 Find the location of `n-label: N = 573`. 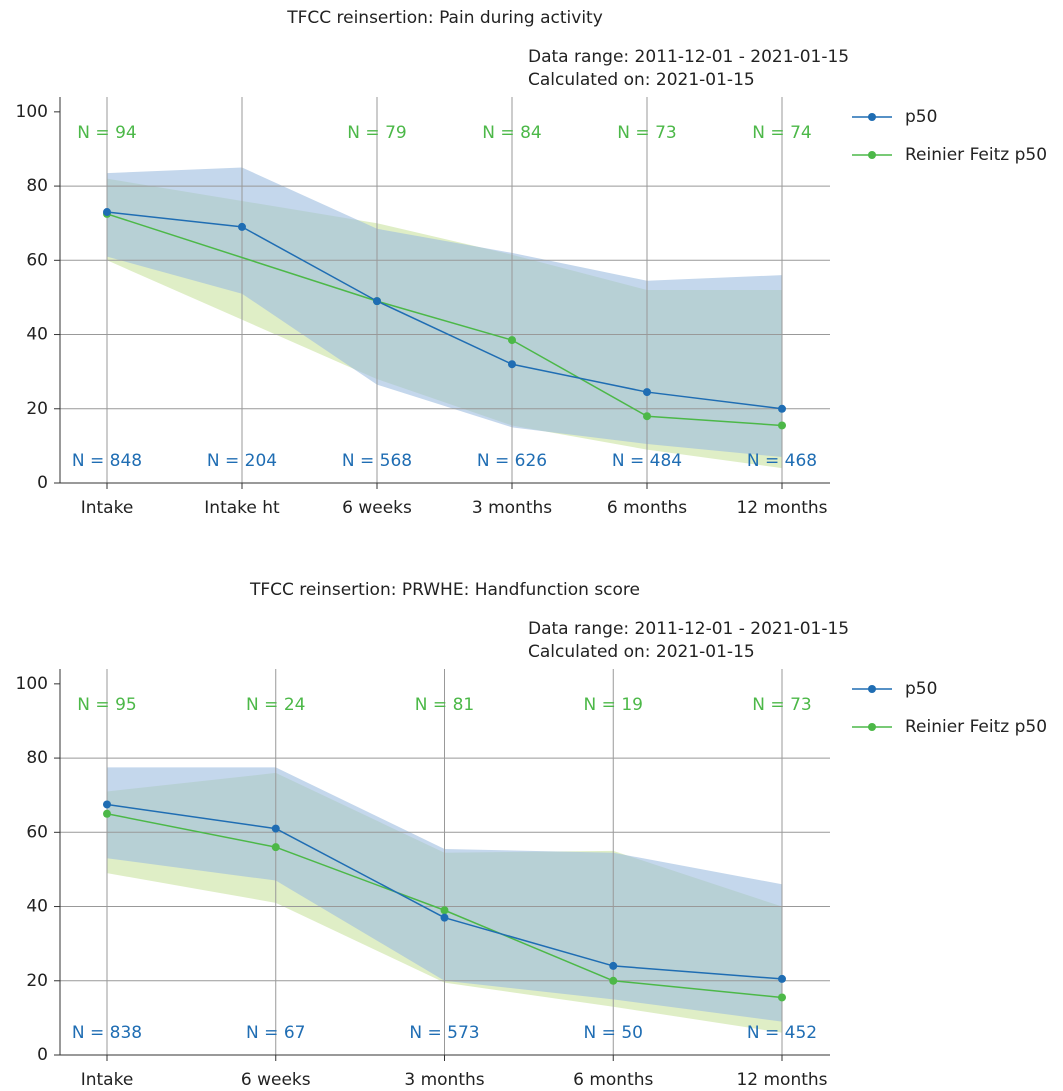

n-label: N = 573 is located at coordinates (444, 1033).